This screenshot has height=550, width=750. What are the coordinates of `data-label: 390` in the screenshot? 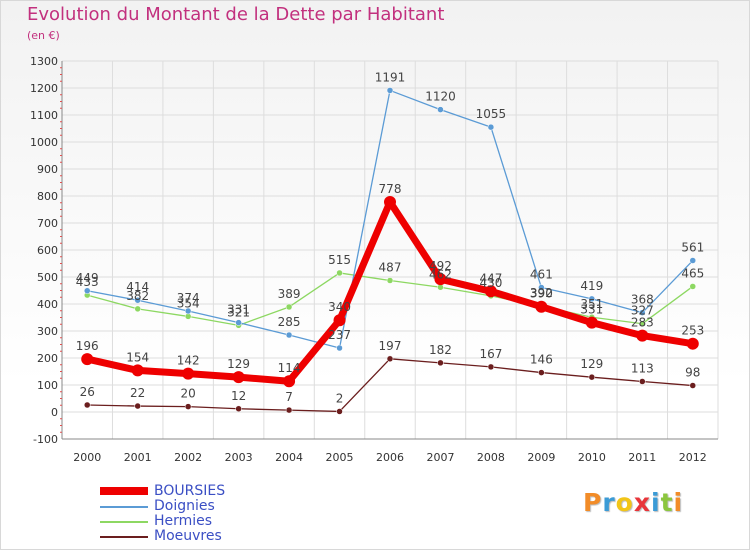 It's located at (541, 294).